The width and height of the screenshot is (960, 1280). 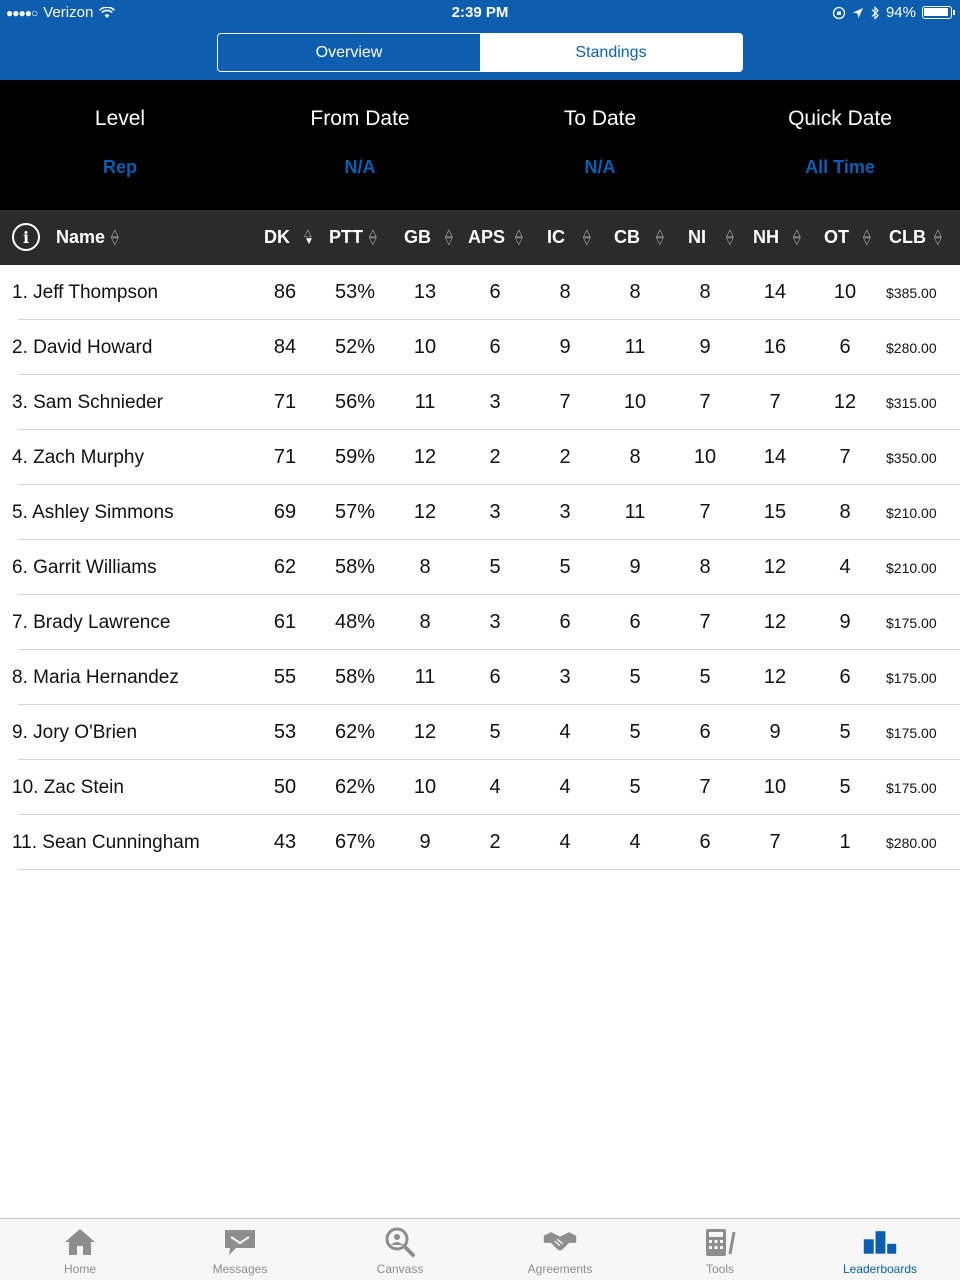 I want to click on tab-agreements: Agreements, so click(x=560, y=1249).